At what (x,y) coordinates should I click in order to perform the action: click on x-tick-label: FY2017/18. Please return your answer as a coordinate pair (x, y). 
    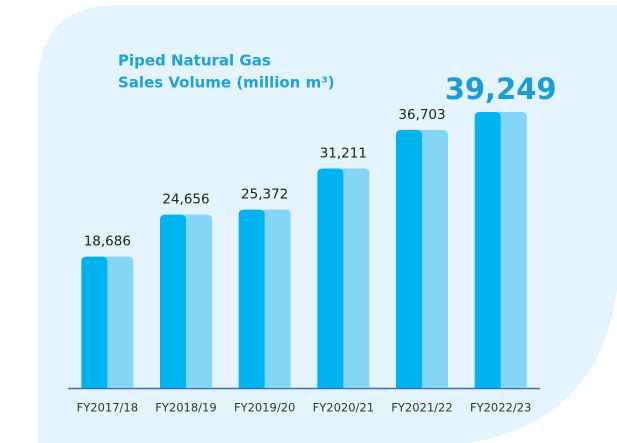
    Looking at the image, I should click on (107, 408).